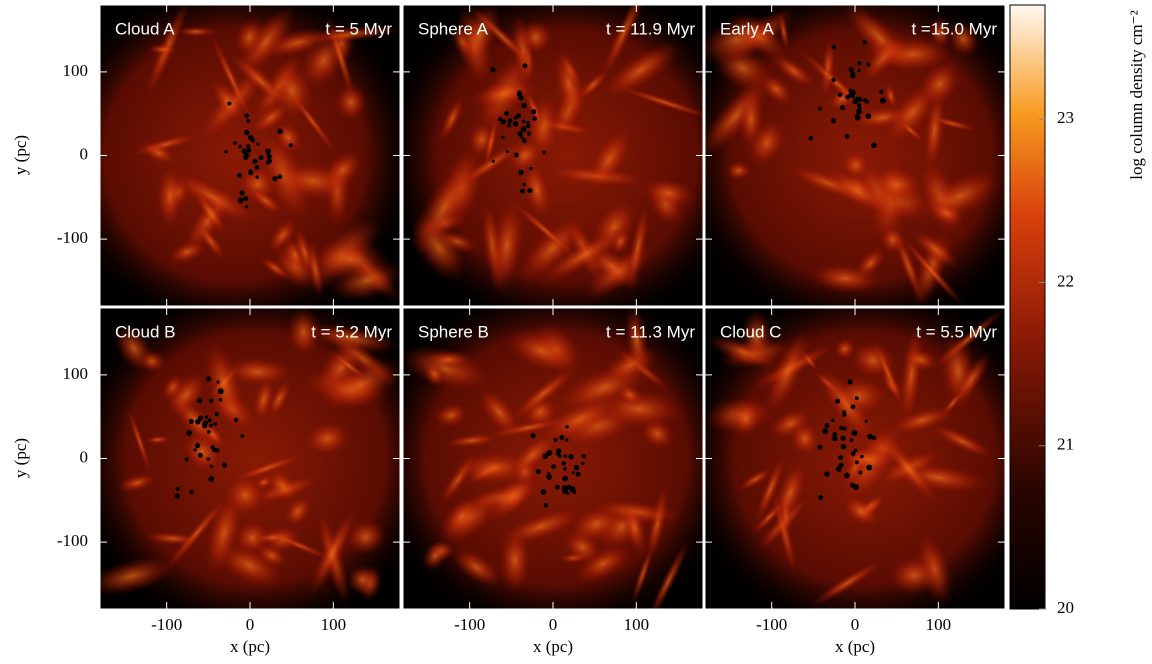 The width and height of the screenshot is (1152, 664). I want to click on x-tick-label: -100, so click(166, 624).